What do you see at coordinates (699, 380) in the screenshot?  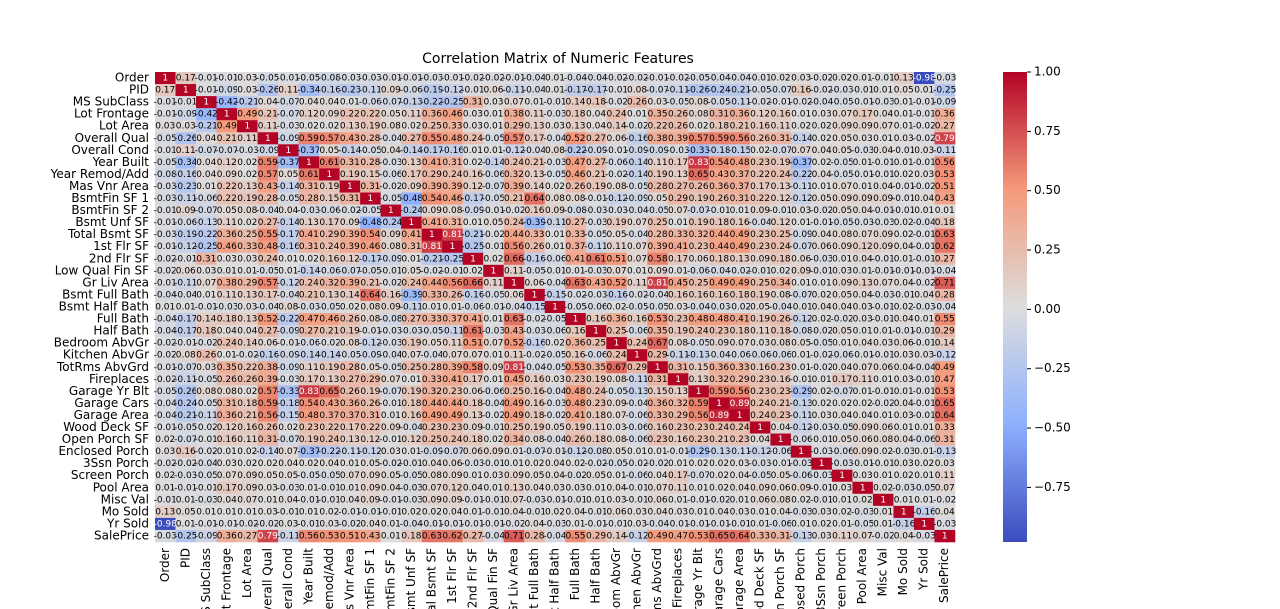 I see `cell-label: 0.13` at bounding box center [699, 380].